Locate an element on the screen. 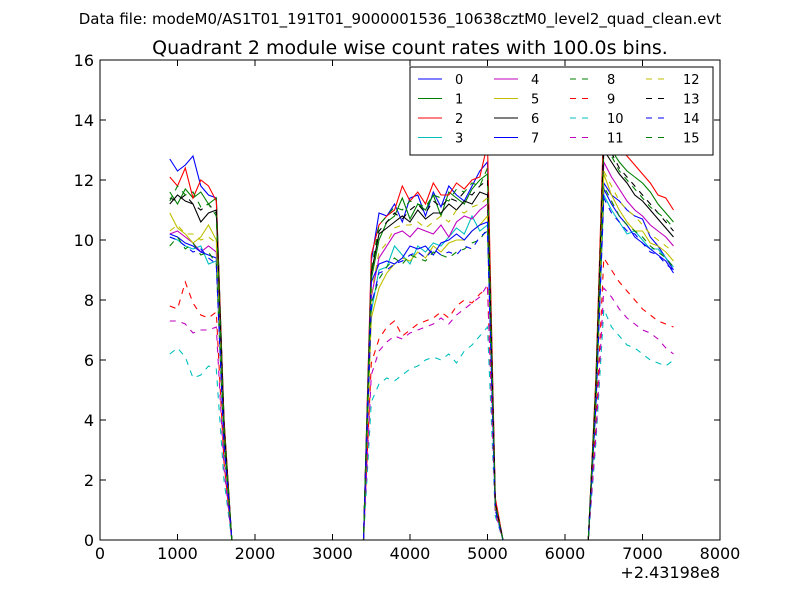 This screenshot has height=600, width=800. x-tick-label: 8000 is located at coordinates (720, 553).